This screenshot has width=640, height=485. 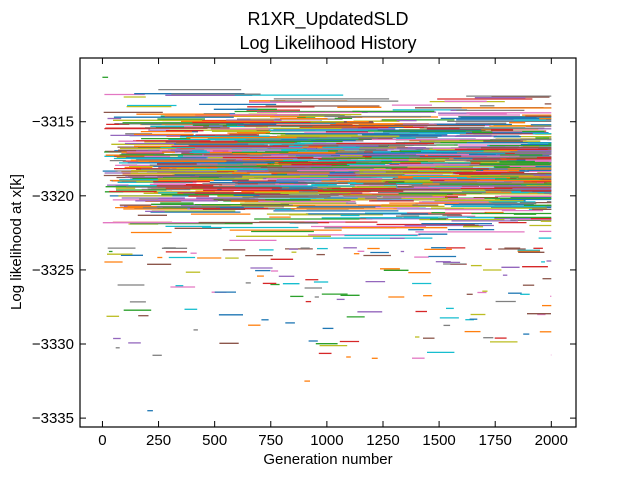 I want to click on x-tick-label: 1000, so click(x=326, y=440).